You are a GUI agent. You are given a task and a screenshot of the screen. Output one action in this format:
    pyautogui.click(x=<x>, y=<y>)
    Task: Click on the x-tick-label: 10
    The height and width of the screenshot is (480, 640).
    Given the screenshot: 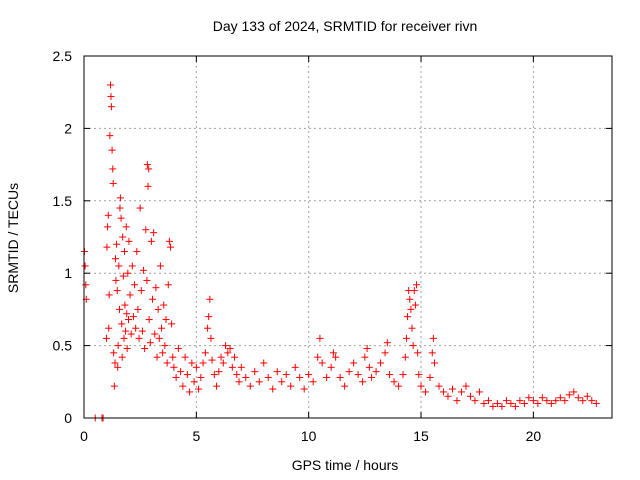 What is the action you would take?
    pyautogui.click(x=309, y=436)
    